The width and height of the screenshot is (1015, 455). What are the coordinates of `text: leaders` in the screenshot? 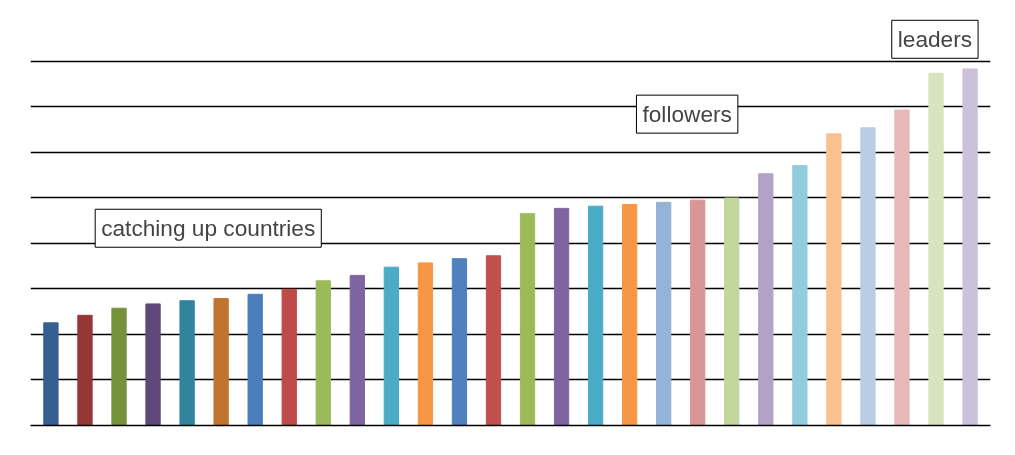 It's located at (935, 39).